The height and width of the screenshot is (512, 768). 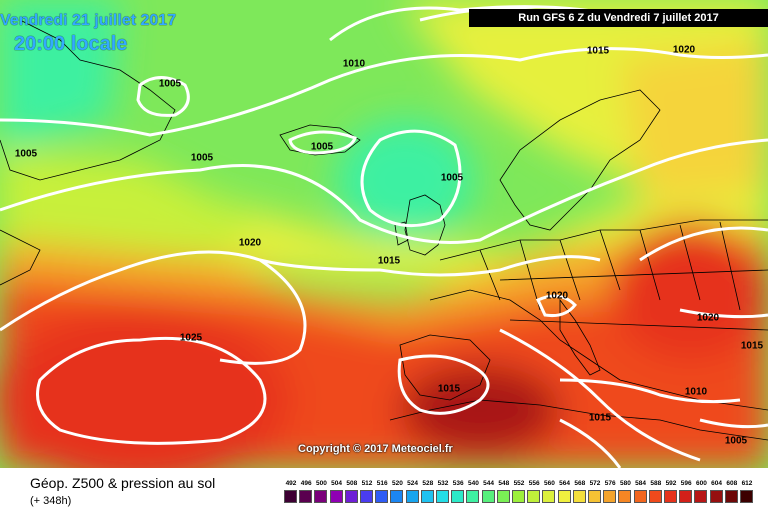 What do you see at coordinates (656, 483) in the screenshot?
I see `legend-tick-label: 588` at bounding box center [656, 483].